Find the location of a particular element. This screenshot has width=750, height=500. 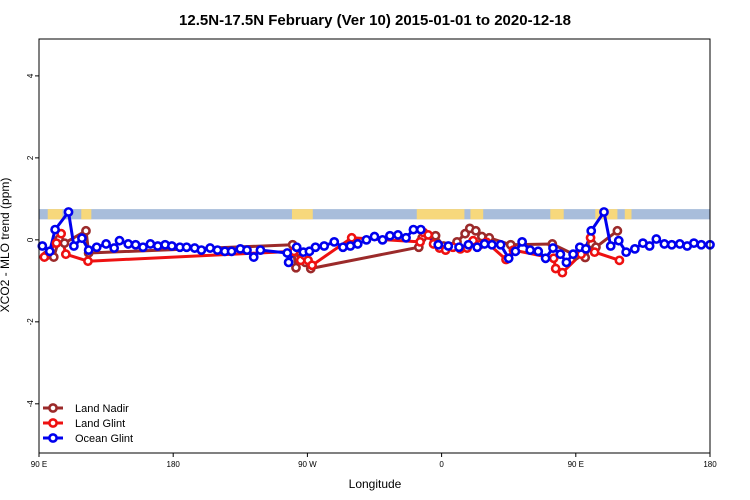

land-ocean-band is located at coordinates (374, 214).